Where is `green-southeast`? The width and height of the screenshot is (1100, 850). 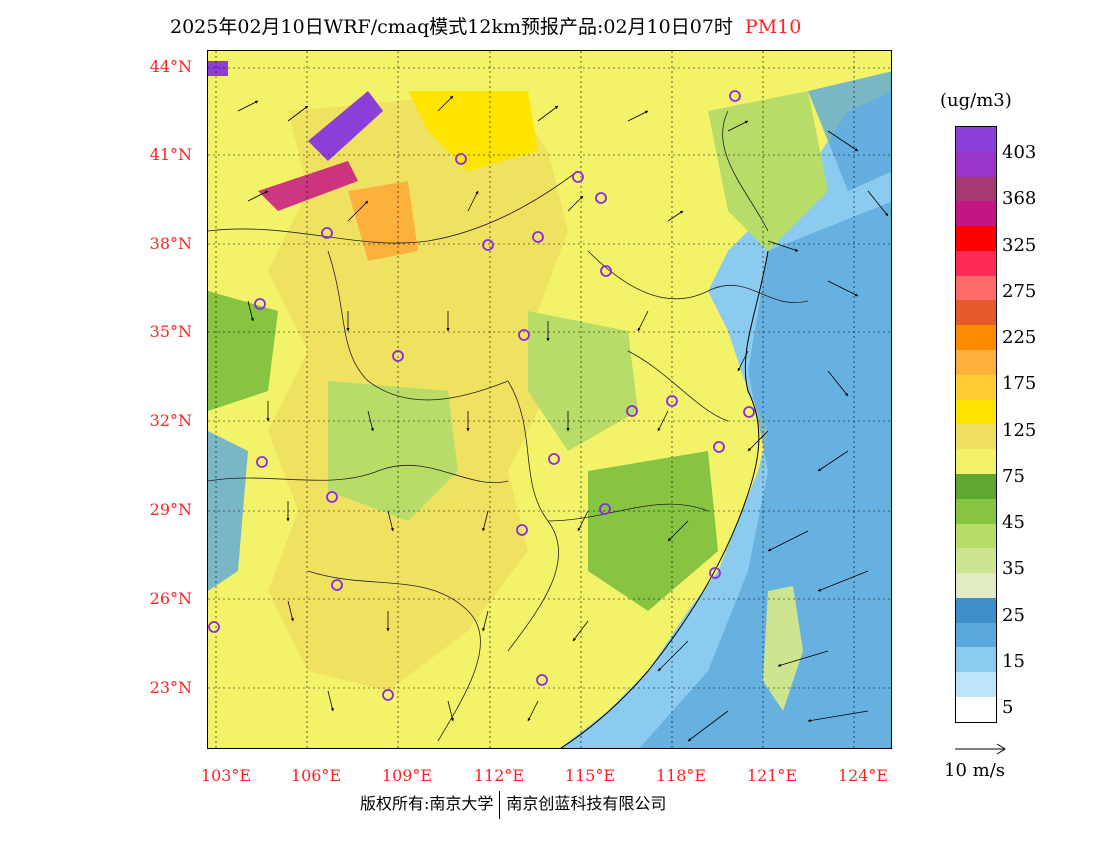 green-southeast is located at coordinates (653, 531).